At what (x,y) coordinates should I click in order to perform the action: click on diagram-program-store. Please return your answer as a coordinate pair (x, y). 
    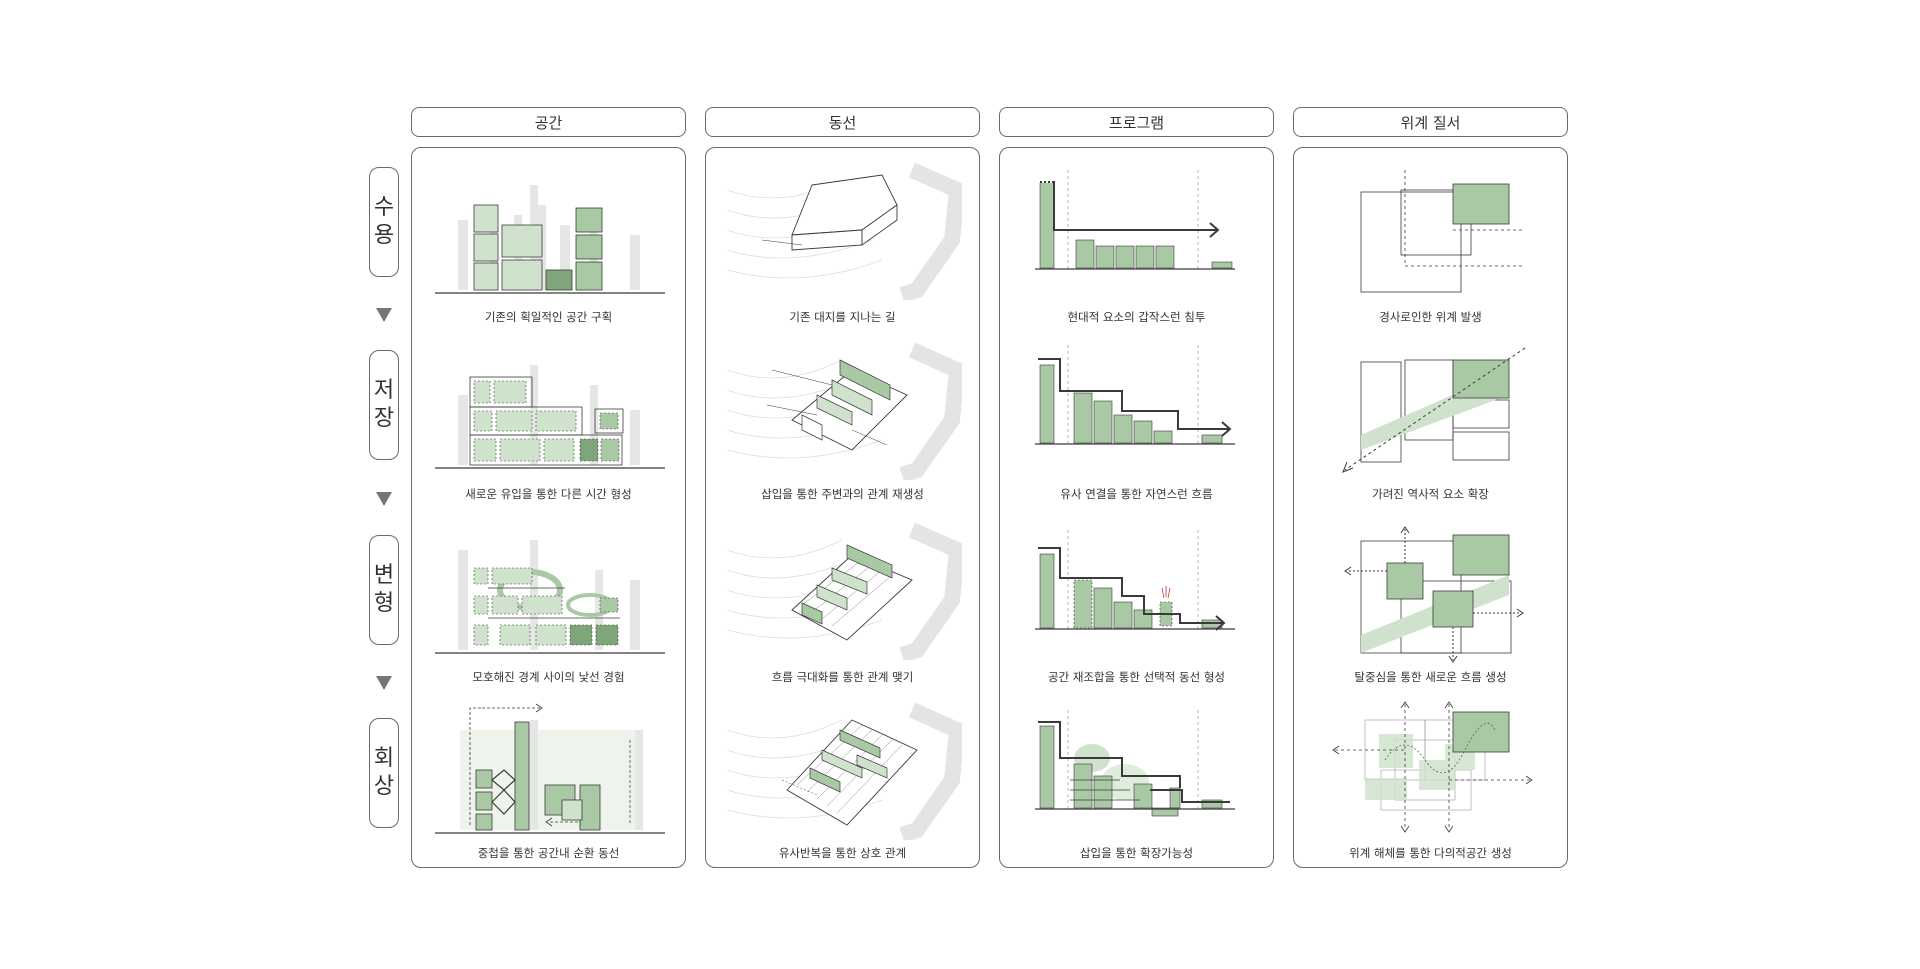
    Looking at the image, I should click on (1150, 420).